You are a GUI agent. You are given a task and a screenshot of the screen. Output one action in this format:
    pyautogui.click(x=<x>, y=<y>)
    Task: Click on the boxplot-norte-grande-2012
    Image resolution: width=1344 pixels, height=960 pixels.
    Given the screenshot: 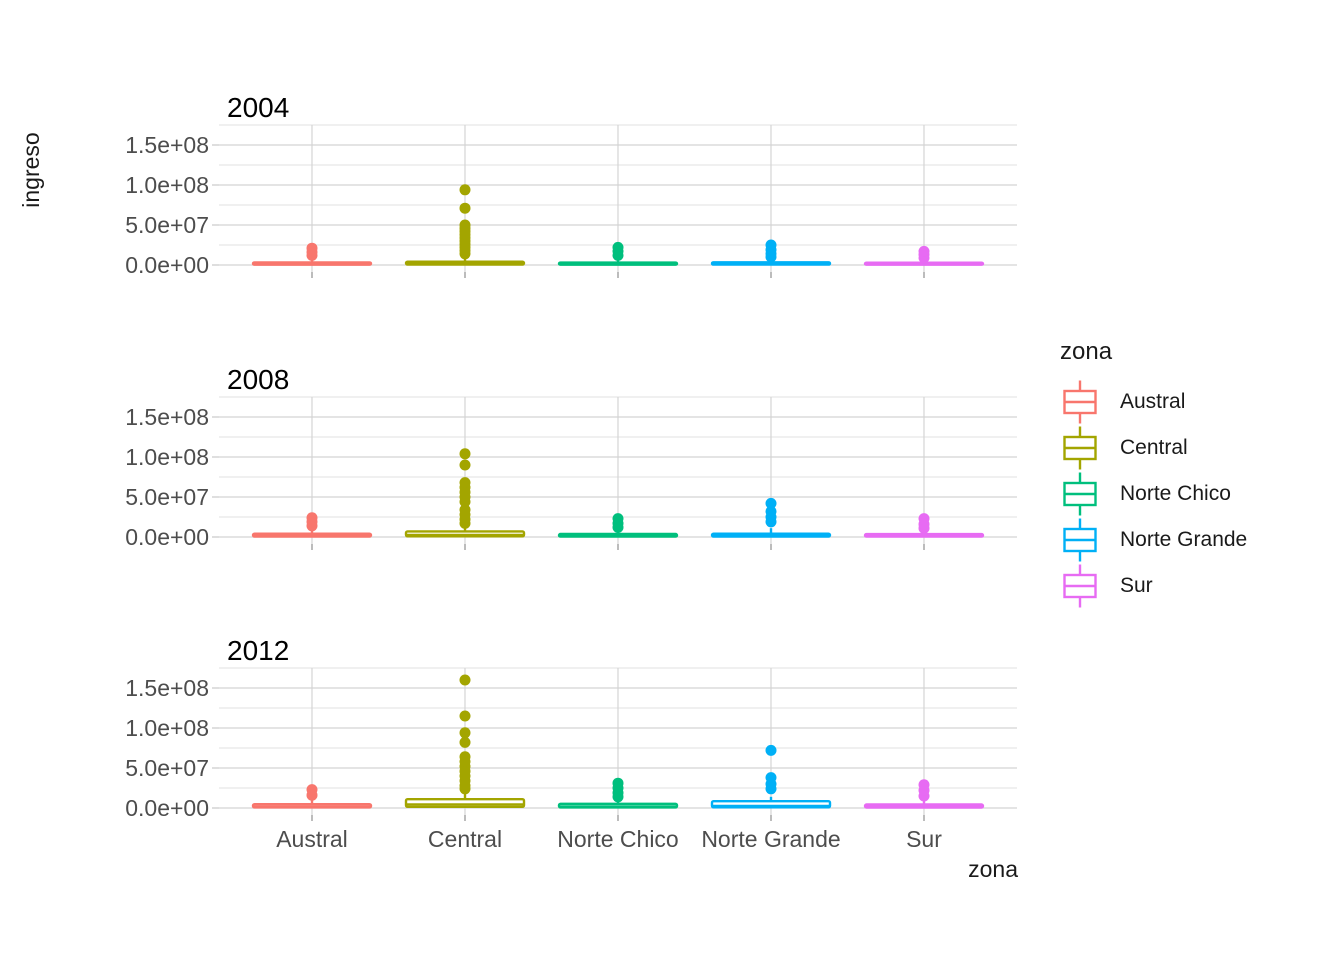 What is the action you would take?
    pyautogui.click(x=771, y=776)
    